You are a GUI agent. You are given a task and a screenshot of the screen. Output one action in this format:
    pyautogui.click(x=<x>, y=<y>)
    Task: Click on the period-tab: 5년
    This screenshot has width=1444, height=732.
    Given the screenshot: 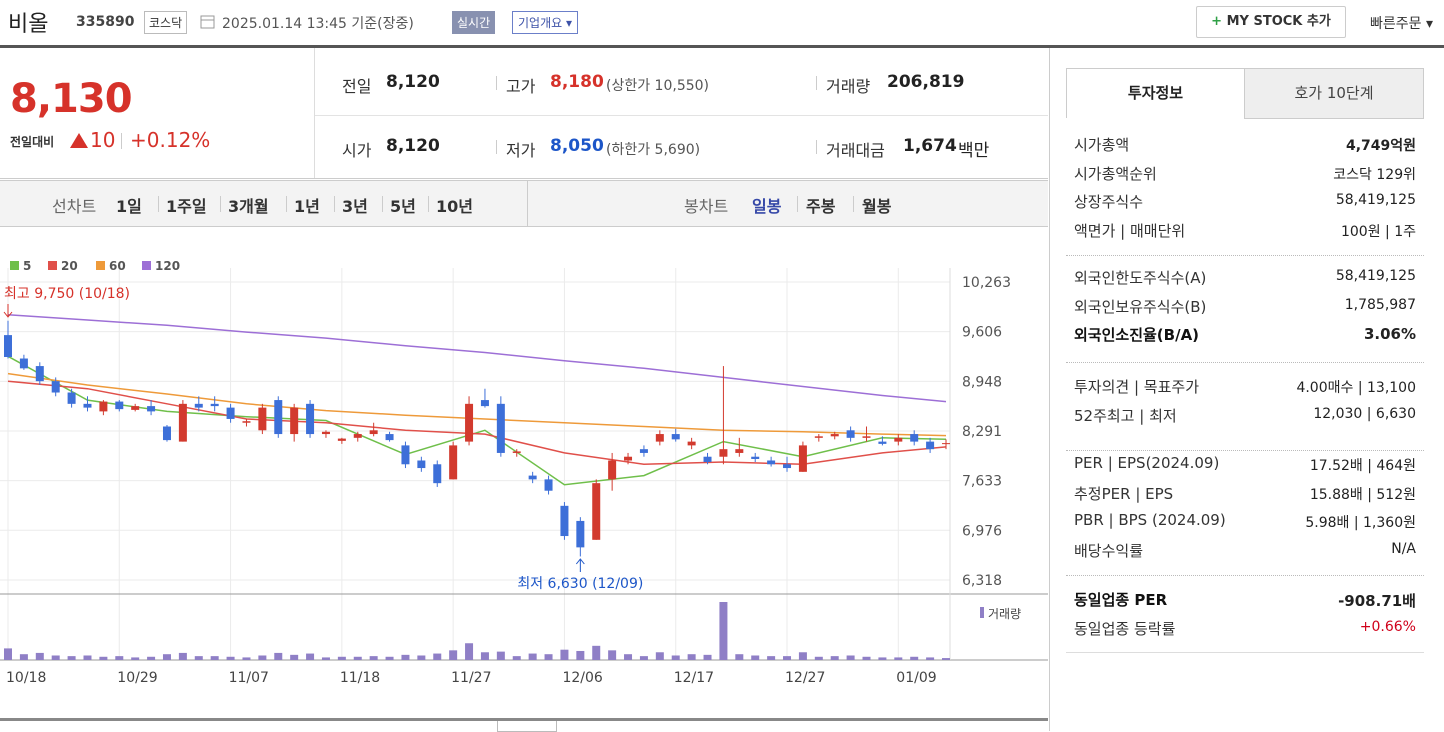 What is the action you would take?
    pyautogui.click(x=403, y=206)
    